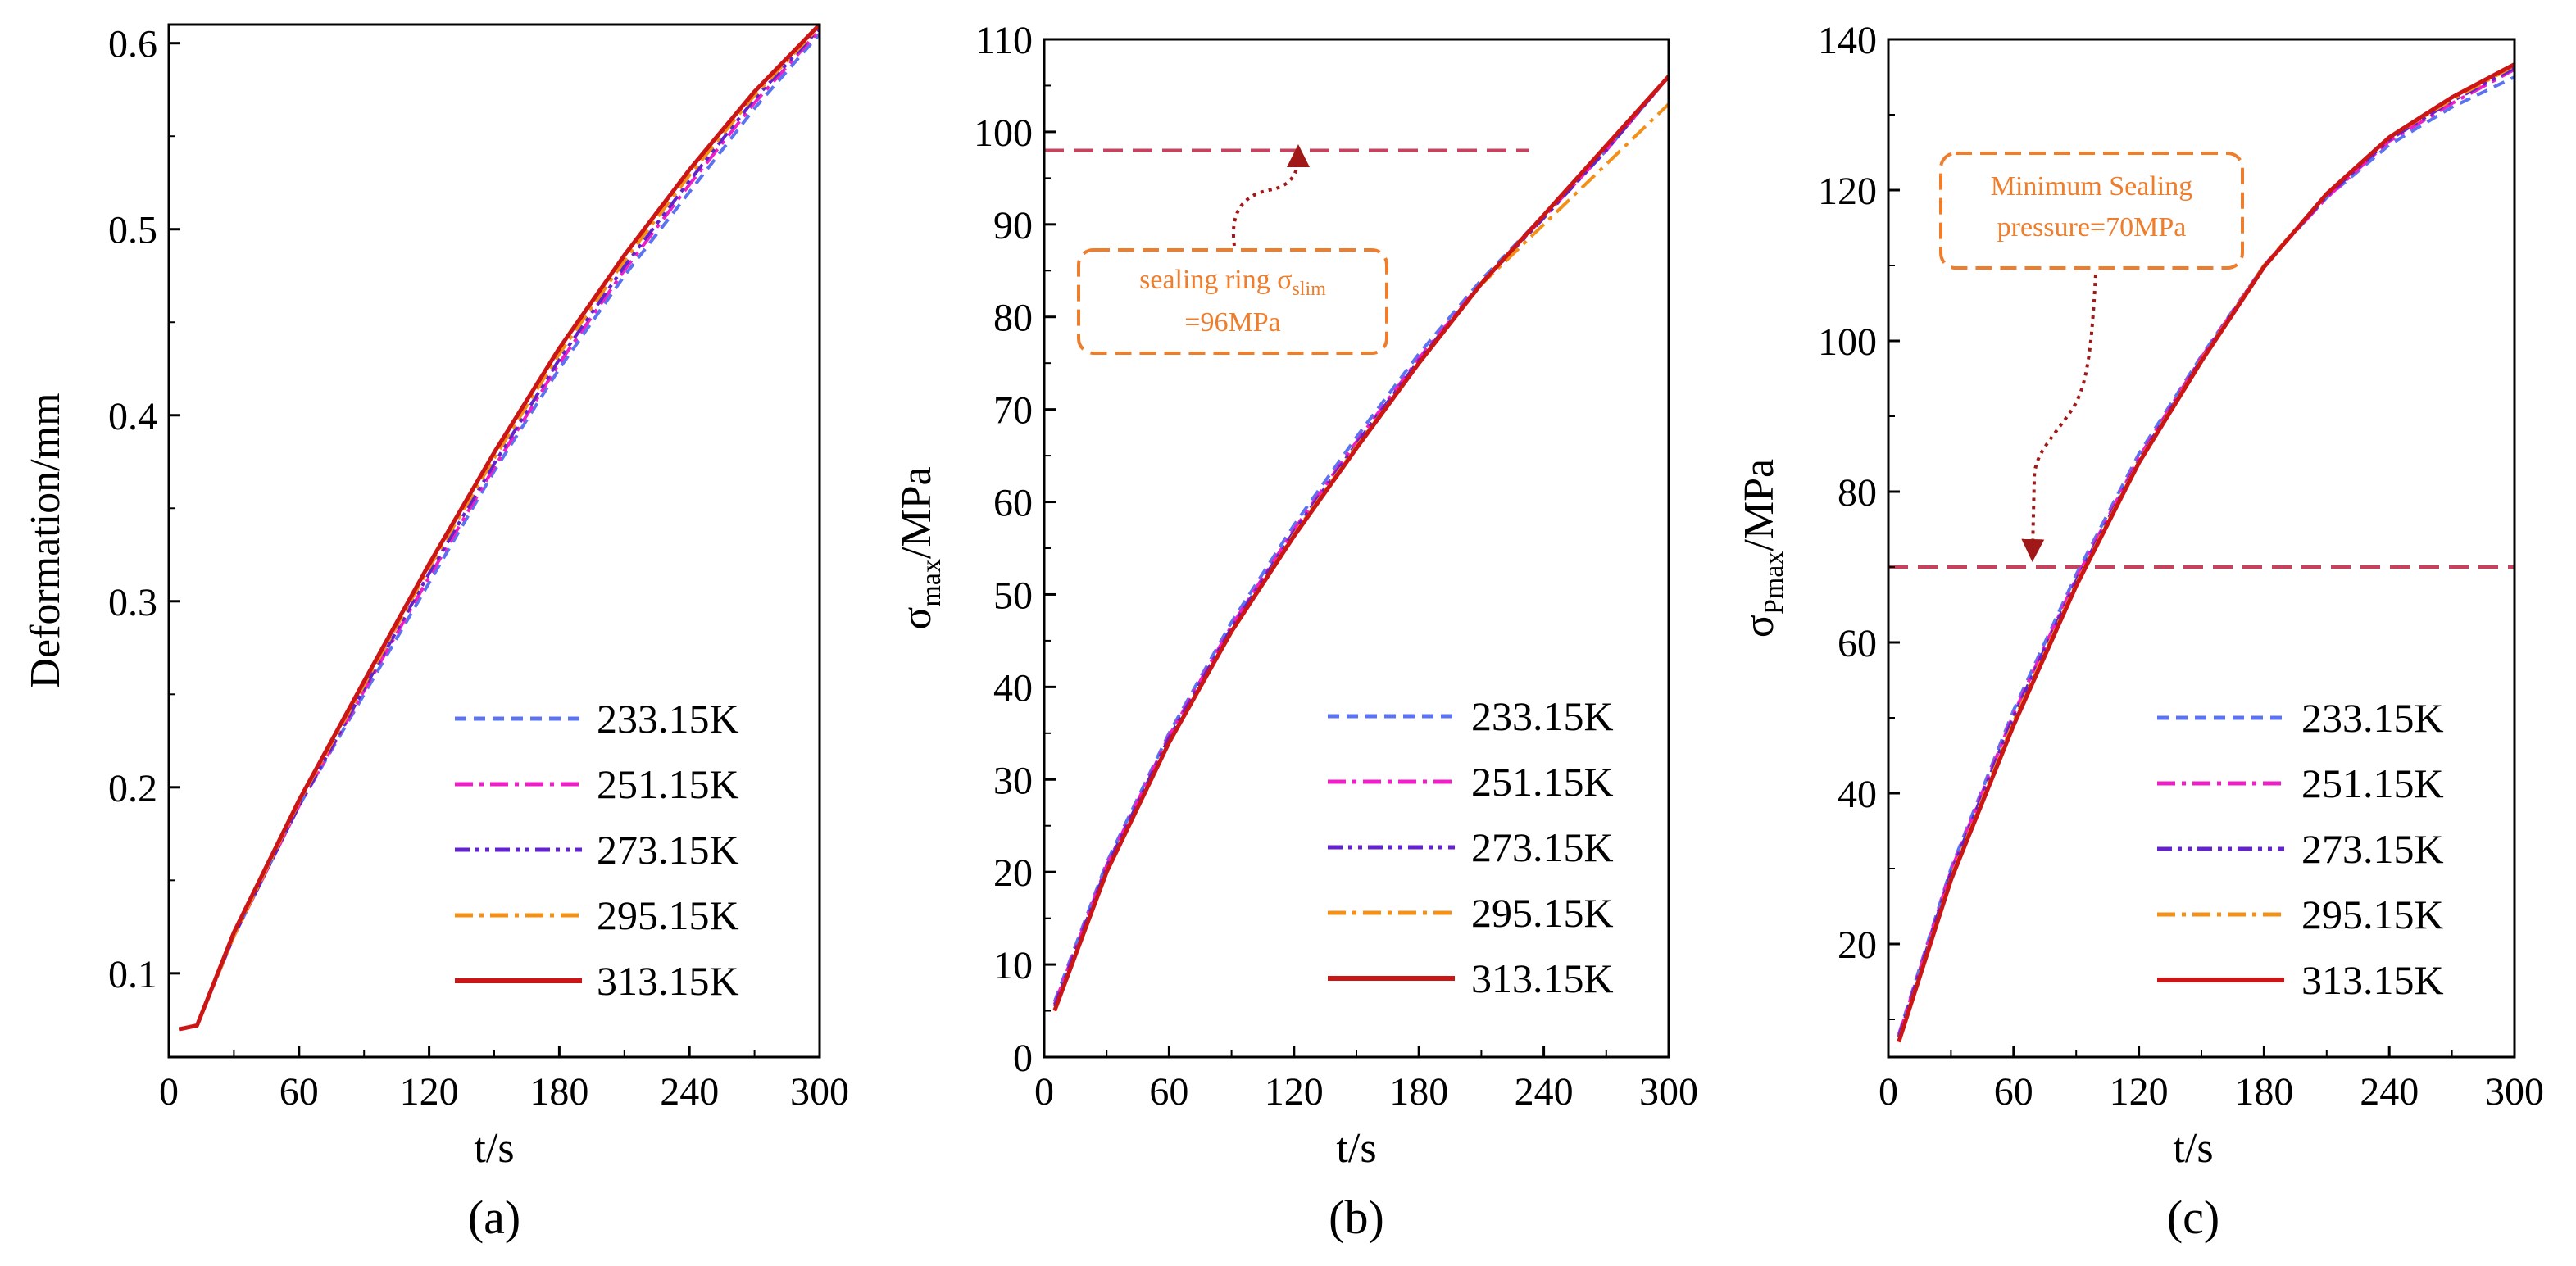 Image resolution: width=2576 pixels, height=1266 pixels. I want to click on panel-a-xtick-label: 60, so click(299, 1092).